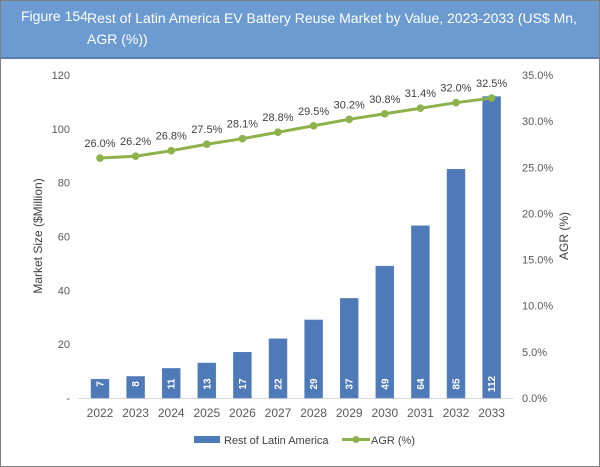 Image resolution: width=600 pixels, height=467 pixels. What do you see at coordinates (537, 214) in the screenshot?
I see `y2-tick-label: 20.0%` at bounding box center [537, 214].